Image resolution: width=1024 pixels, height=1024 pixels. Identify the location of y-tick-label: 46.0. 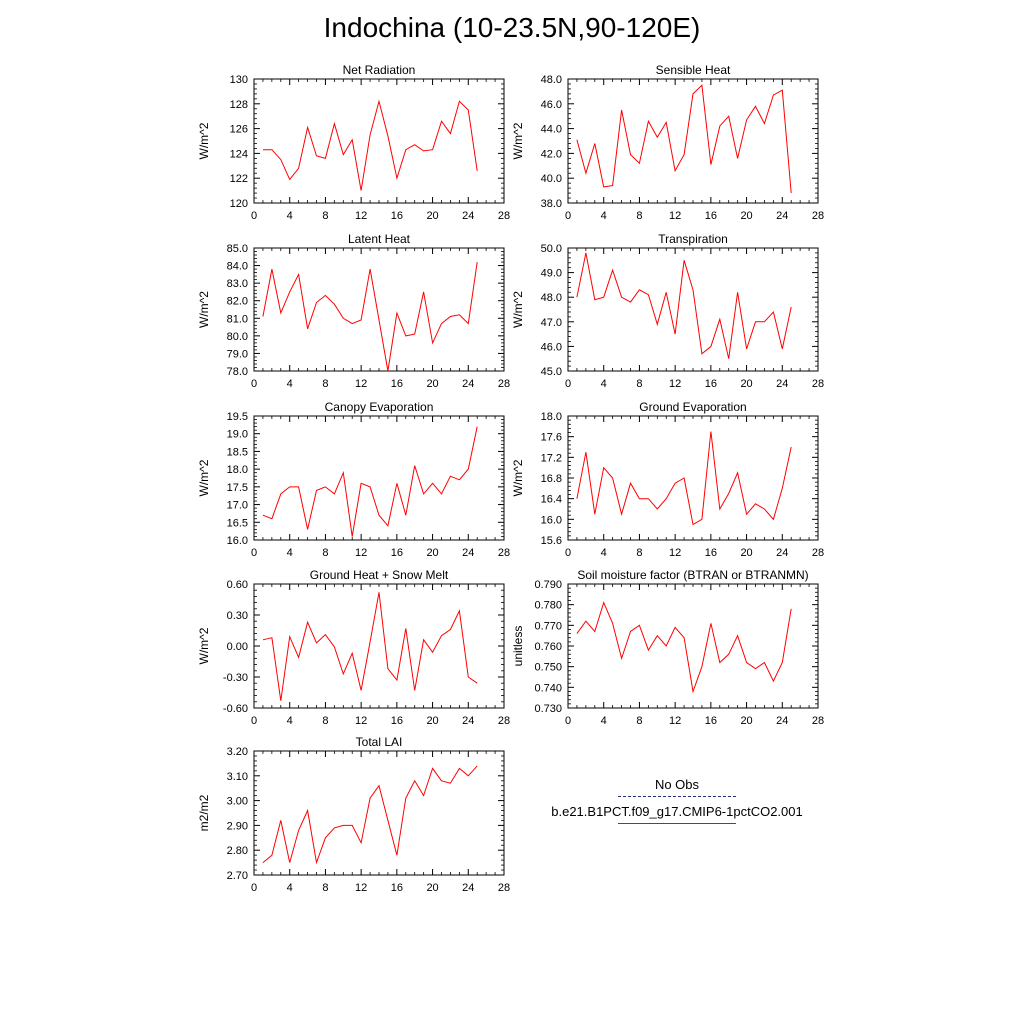
(551, 105).